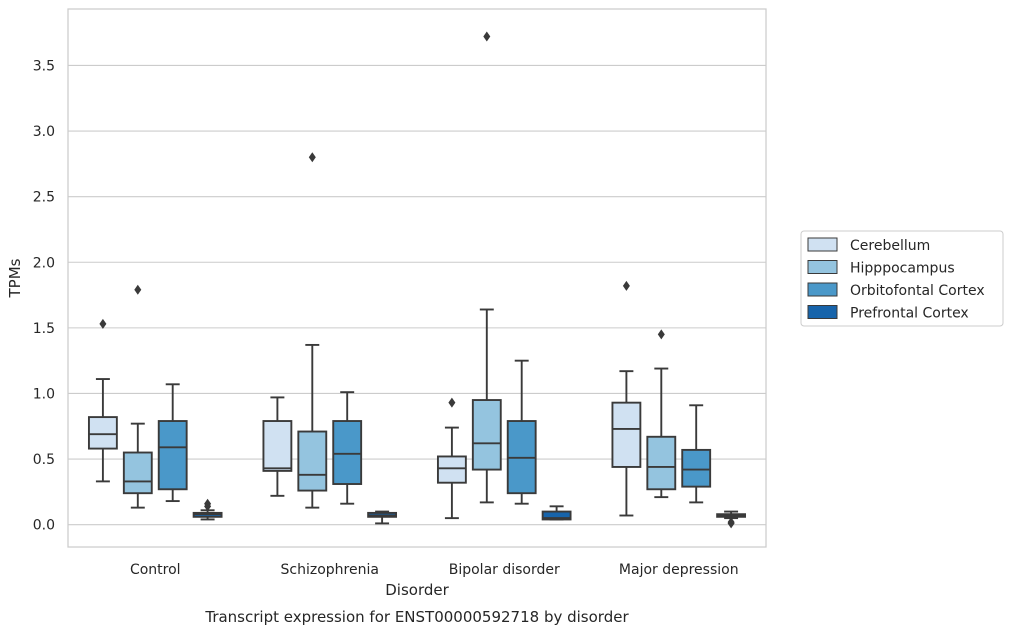 The width and height of the screenshot is (1014, 638). I want to click on legend-label: Prefrontal Cortex, so click(909, 314).